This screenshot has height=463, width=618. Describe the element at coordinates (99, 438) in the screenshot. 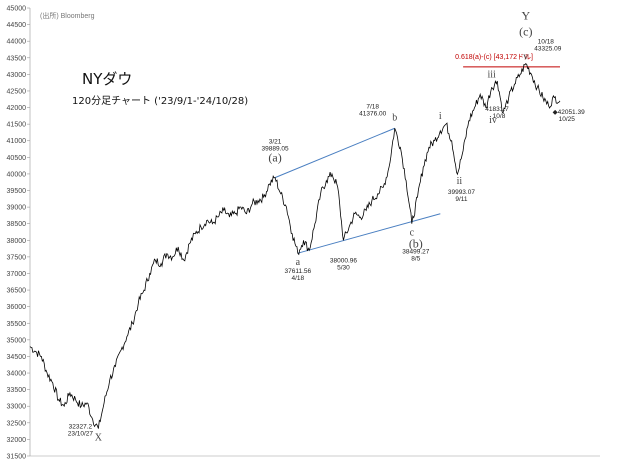

I see `wave-label-0: X` at that location.